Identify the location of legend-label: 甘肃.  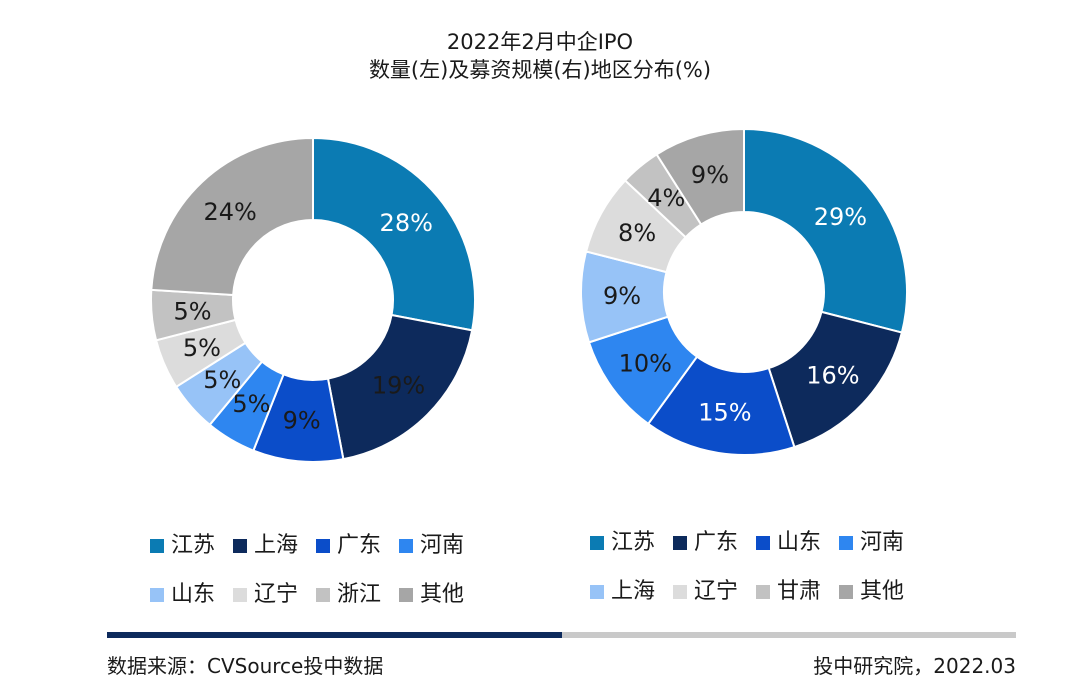
(799, 591).